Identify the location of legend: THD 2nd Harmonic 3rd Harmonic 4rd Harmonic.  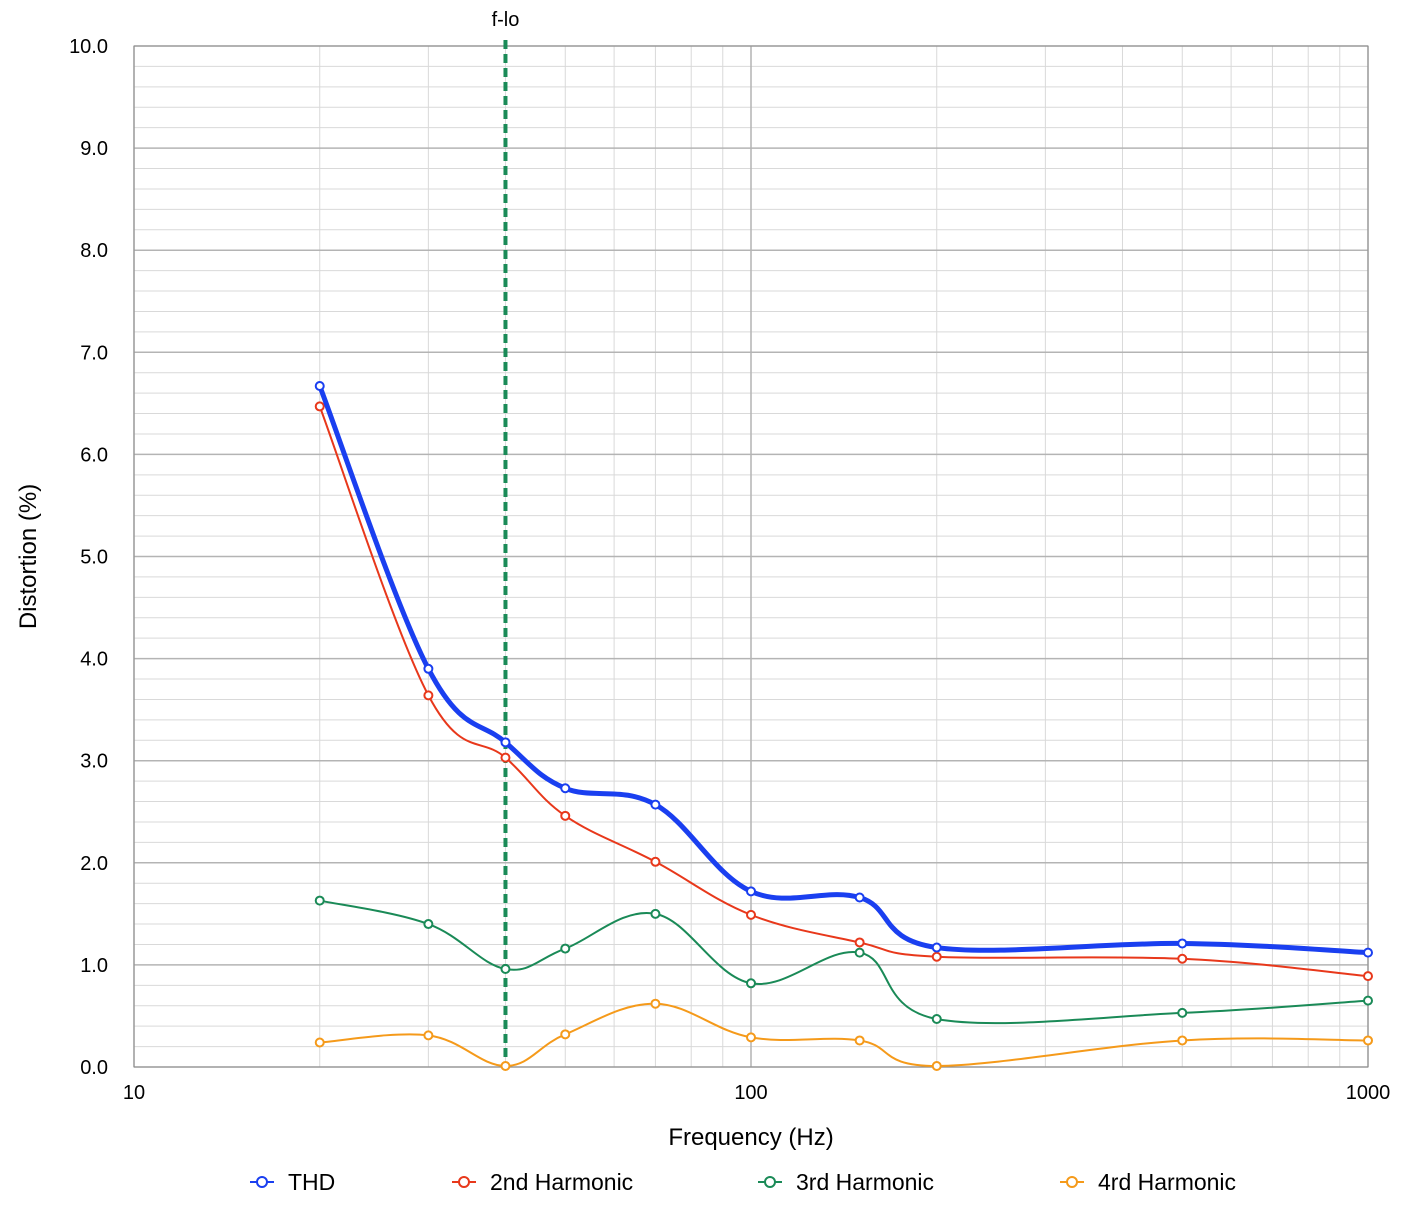
(743, 1182).